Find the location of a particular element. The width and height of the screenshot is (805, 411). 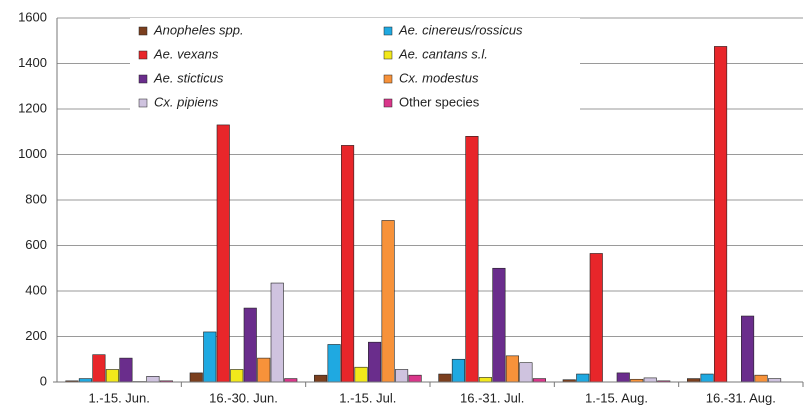

legend-label: Ae. vexans is located at coordinates (186, 53).